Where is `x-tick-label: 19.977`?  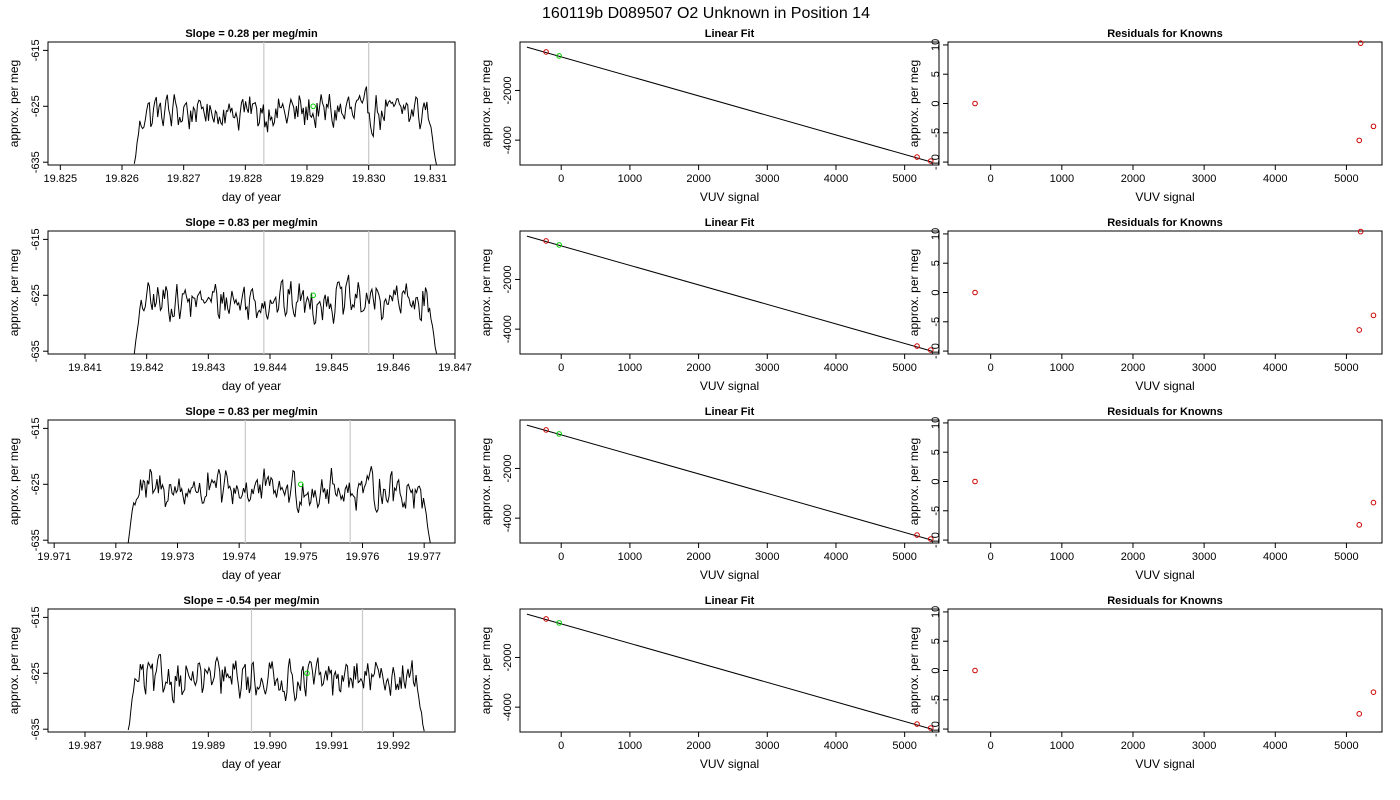 x-tick-label: 19.977 is located at coordinates (424, 557).